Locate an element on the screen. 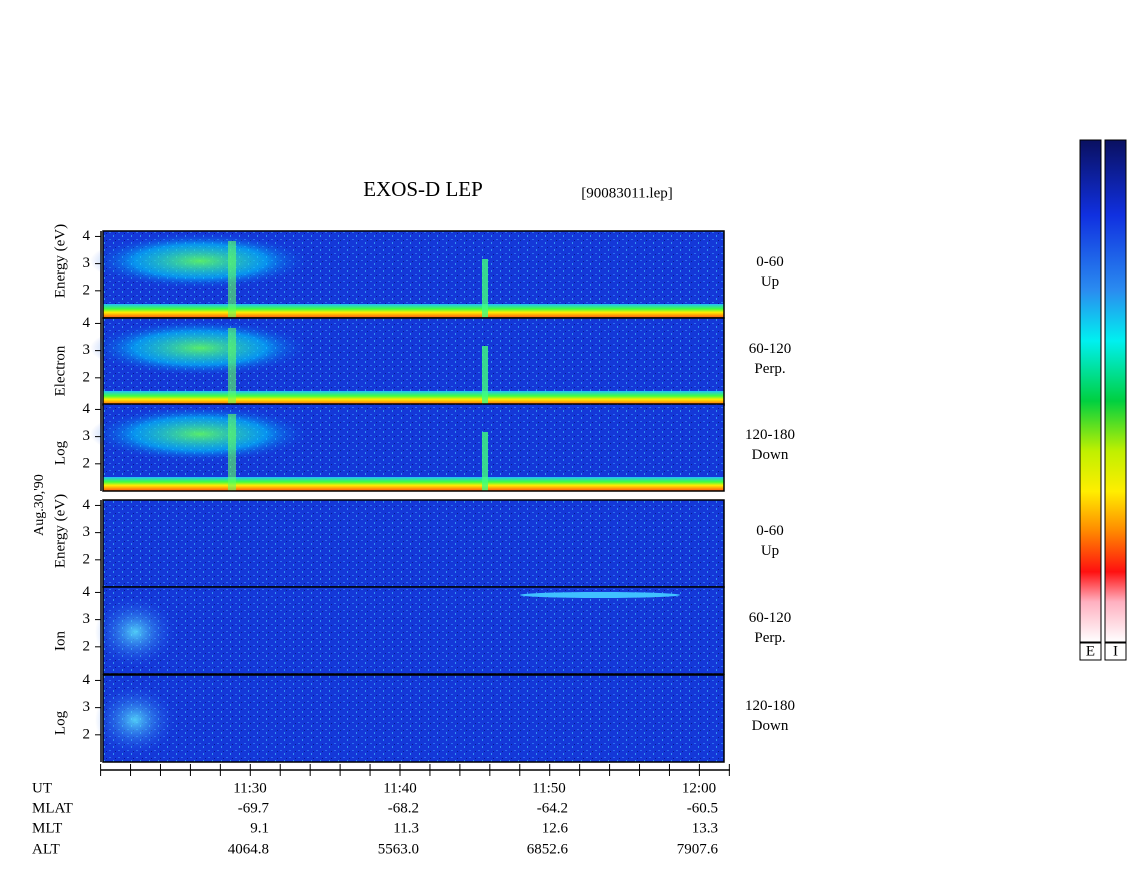  row-value: 12.6 is located at coordinates (555, 828).